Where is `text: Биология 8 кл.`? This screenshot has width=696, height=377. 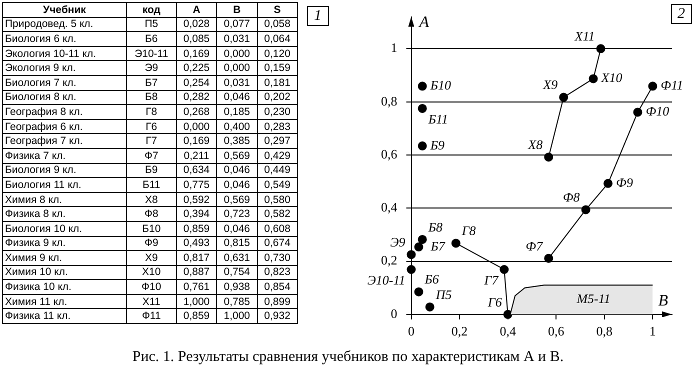
text: Биология 8 кл. is located at coordinates (64, 97).